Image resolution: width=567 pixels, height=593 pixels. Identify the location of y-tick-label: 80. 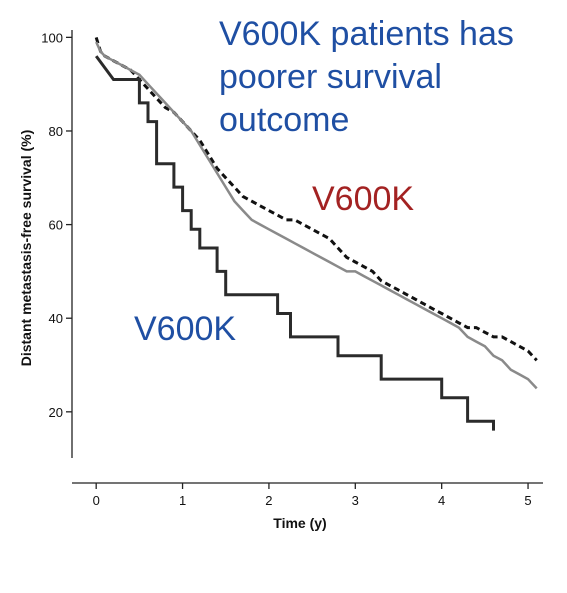
(56, 131).